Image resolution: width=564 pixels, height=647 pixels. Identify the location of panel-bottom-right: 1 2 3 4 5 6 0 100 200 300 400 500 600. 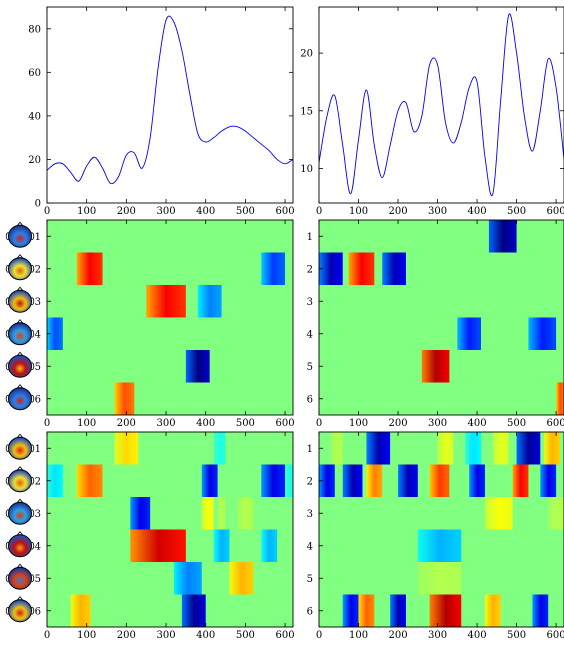
(435, 536).